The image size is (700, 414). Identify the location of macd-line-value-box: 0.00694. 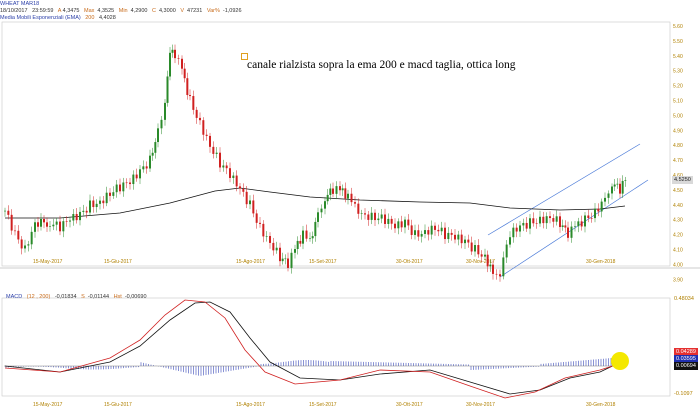
(686, 366).